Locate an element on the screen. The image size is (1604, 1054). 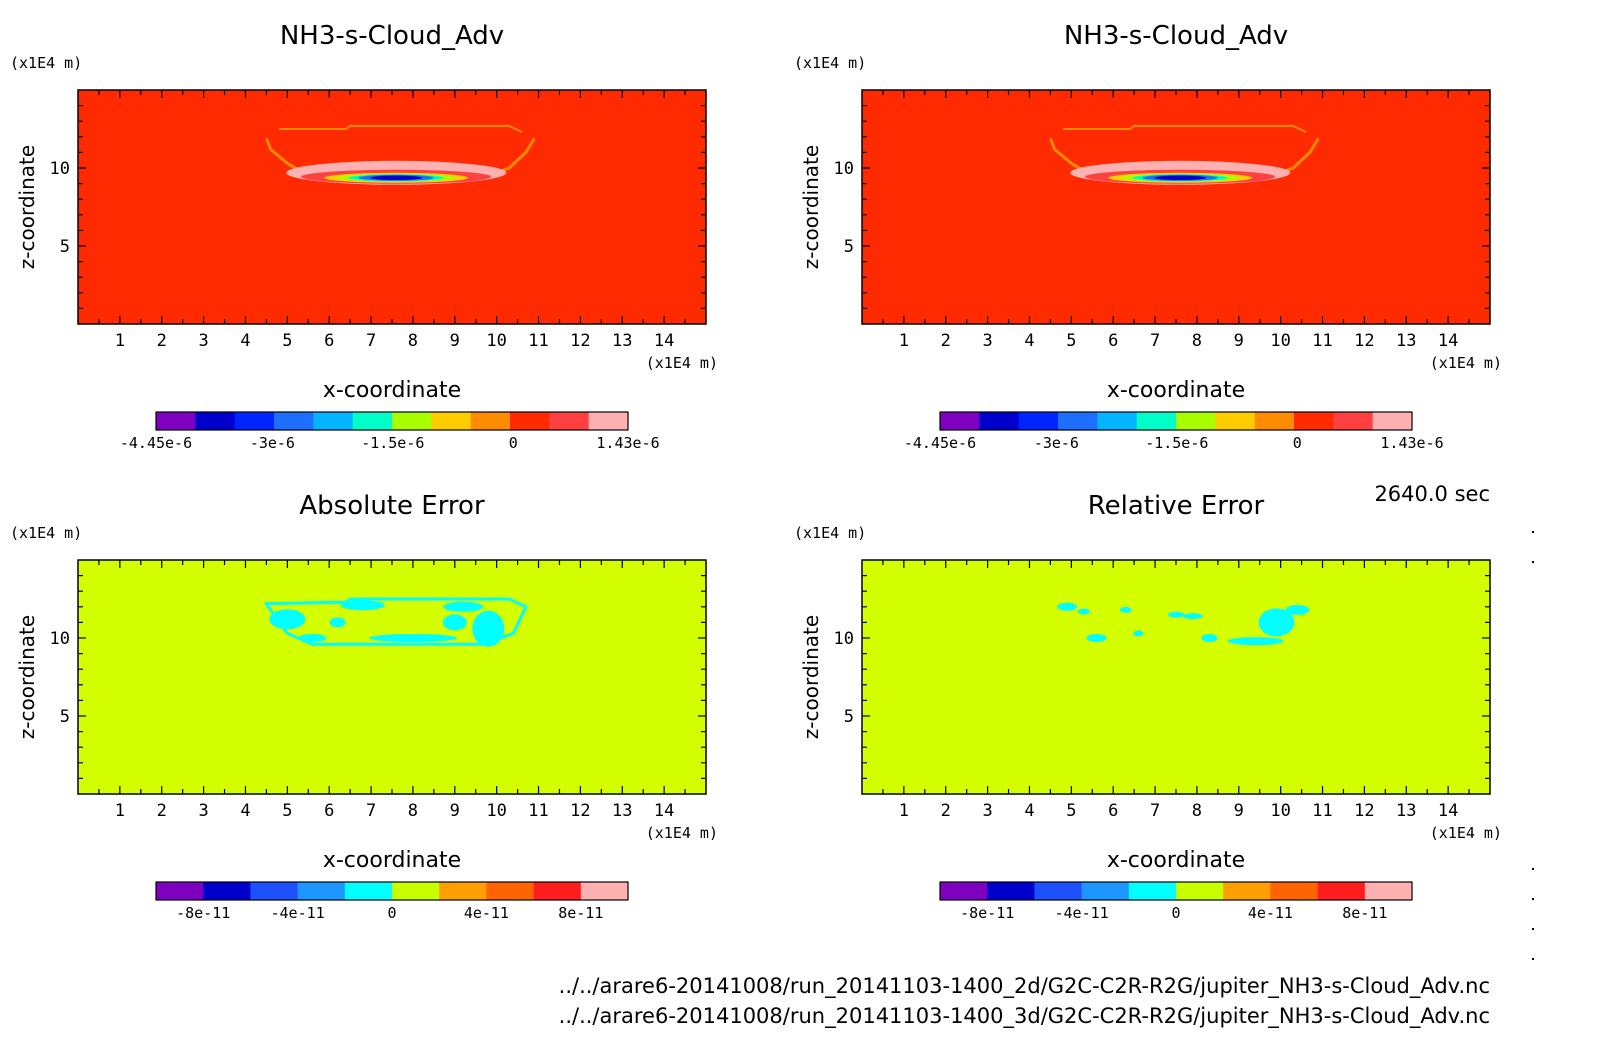
colorbar-label: -4e-11 is located at coordinates (1082, 913).